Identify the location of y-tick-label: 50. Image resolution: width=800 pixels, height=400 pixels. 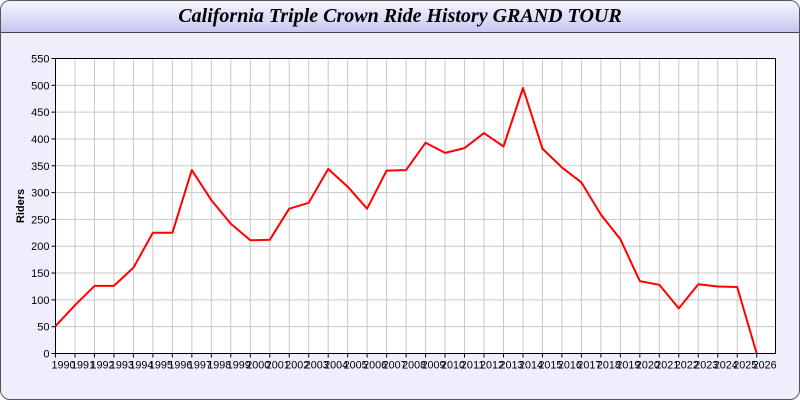
(43, 328).